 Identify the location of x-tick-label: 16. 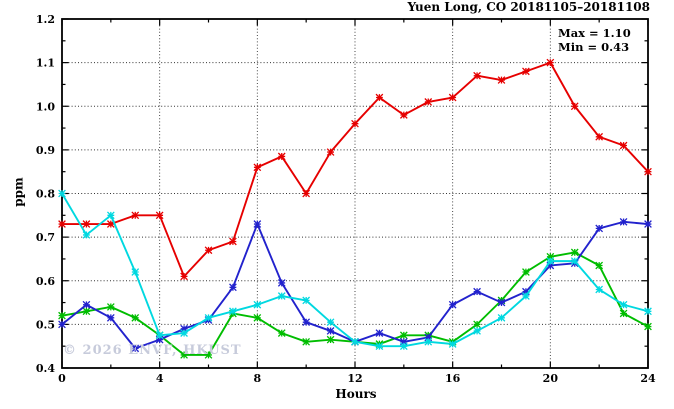
(453, 378).